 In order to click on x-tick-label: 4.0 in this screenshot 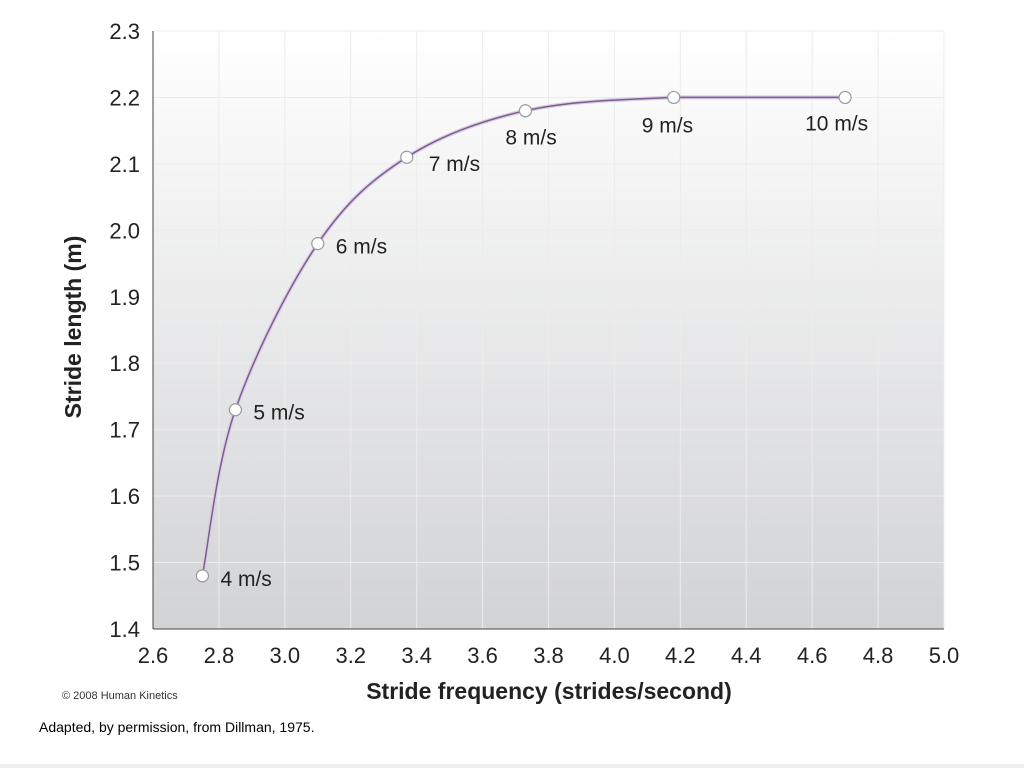, I will do `click(614, 655)`.